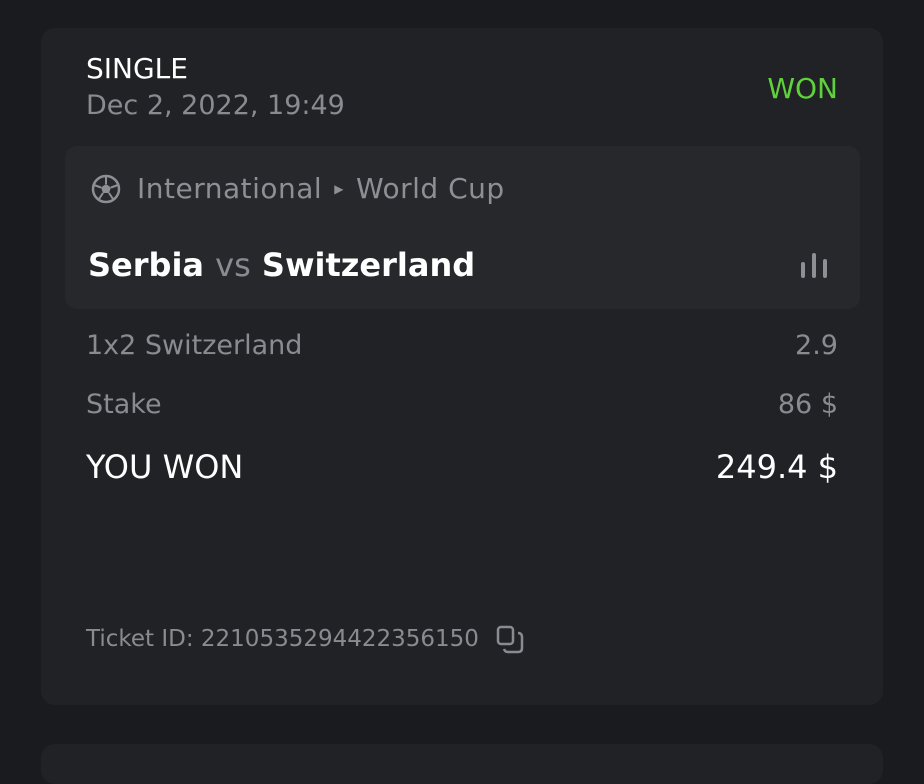 The image size is (924, 784). I want to click on selection-label: 1x2 Switzerland, so click(194, 345).